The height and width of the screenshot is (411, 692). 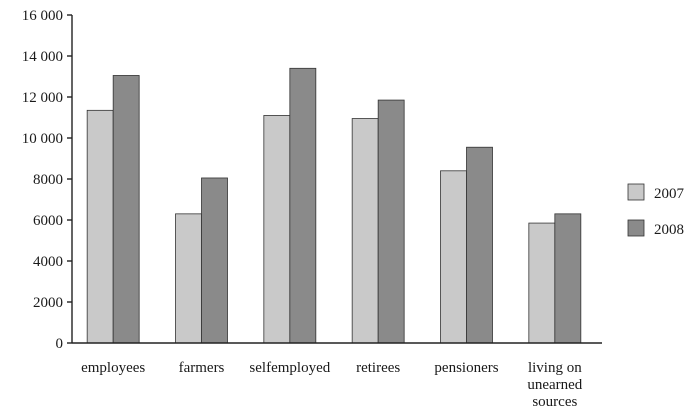 What do you see at coordinates (42, 57) in the screenshot?
I see `y-tick-label: 14 000` at bounding box center [42, 57].